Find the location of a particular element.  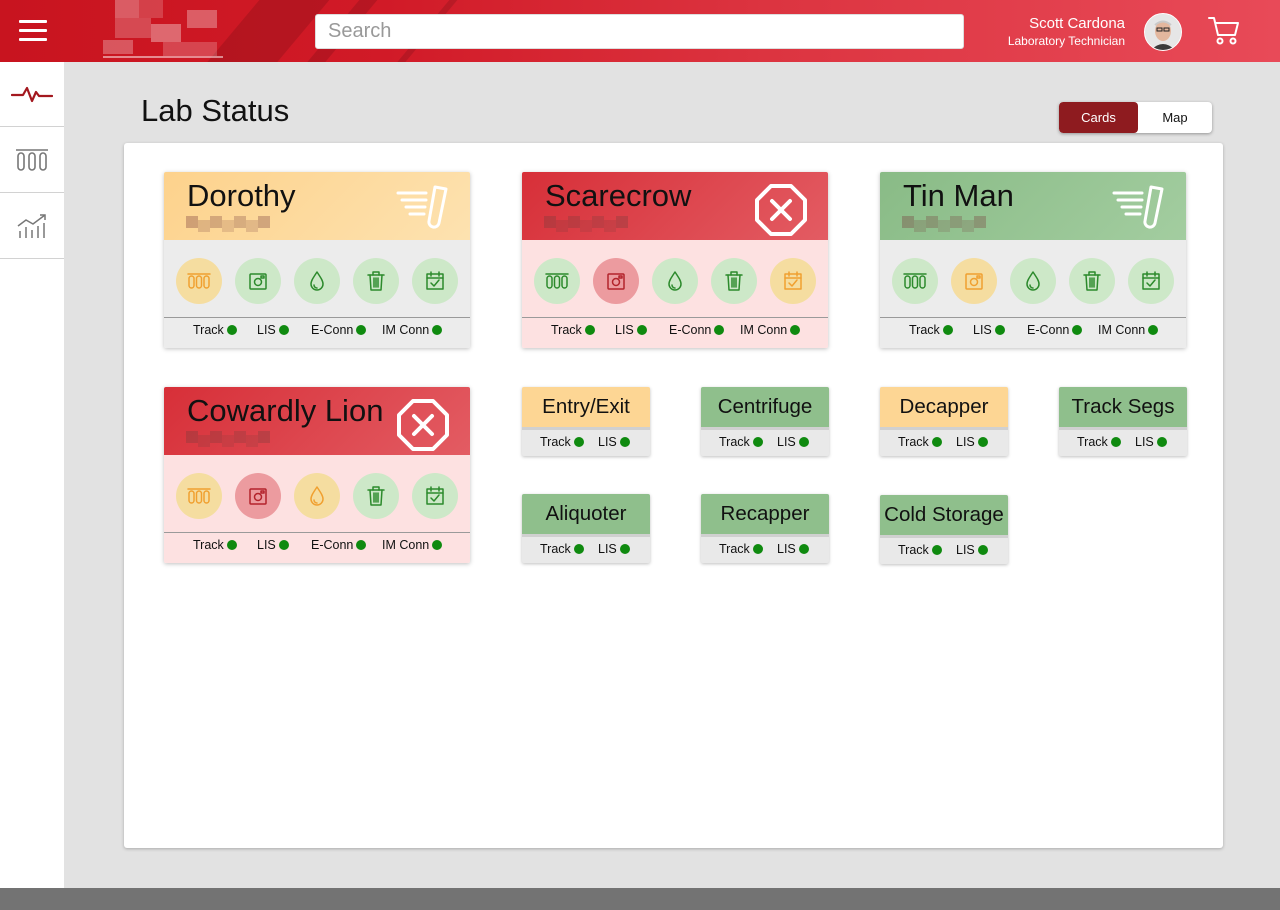

trend-chart-icon is located at coordinates (31, 226).